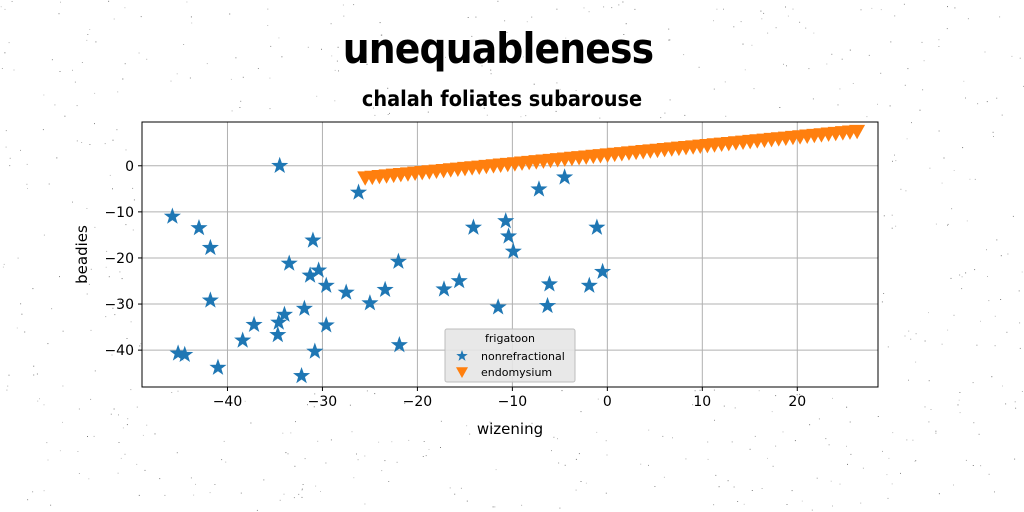 This screenshot has width=1024, height=512. Describe the element at coordinates (119, 351) in the screenshot. I see `y-tick-label: −40` at that location.